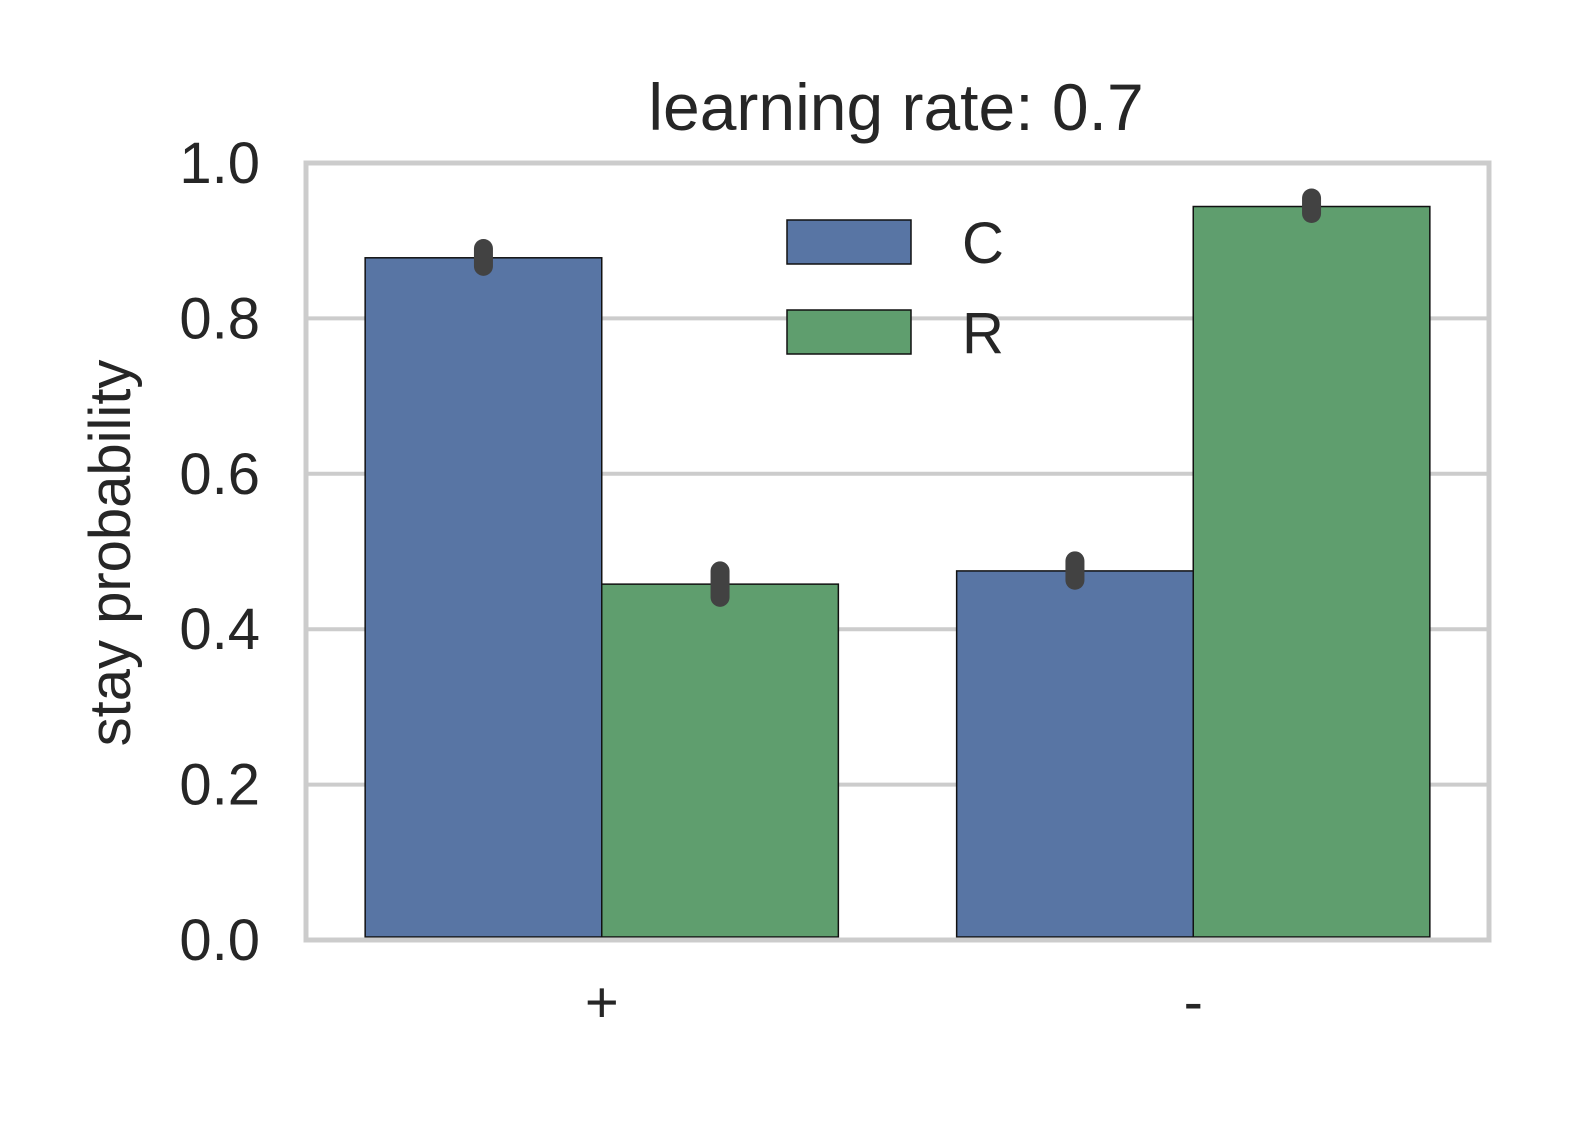 Image resolution: width=1575 pixels, height=1125 pixels. I want to click on y-tick-label: 0.6, so click(219, 474).